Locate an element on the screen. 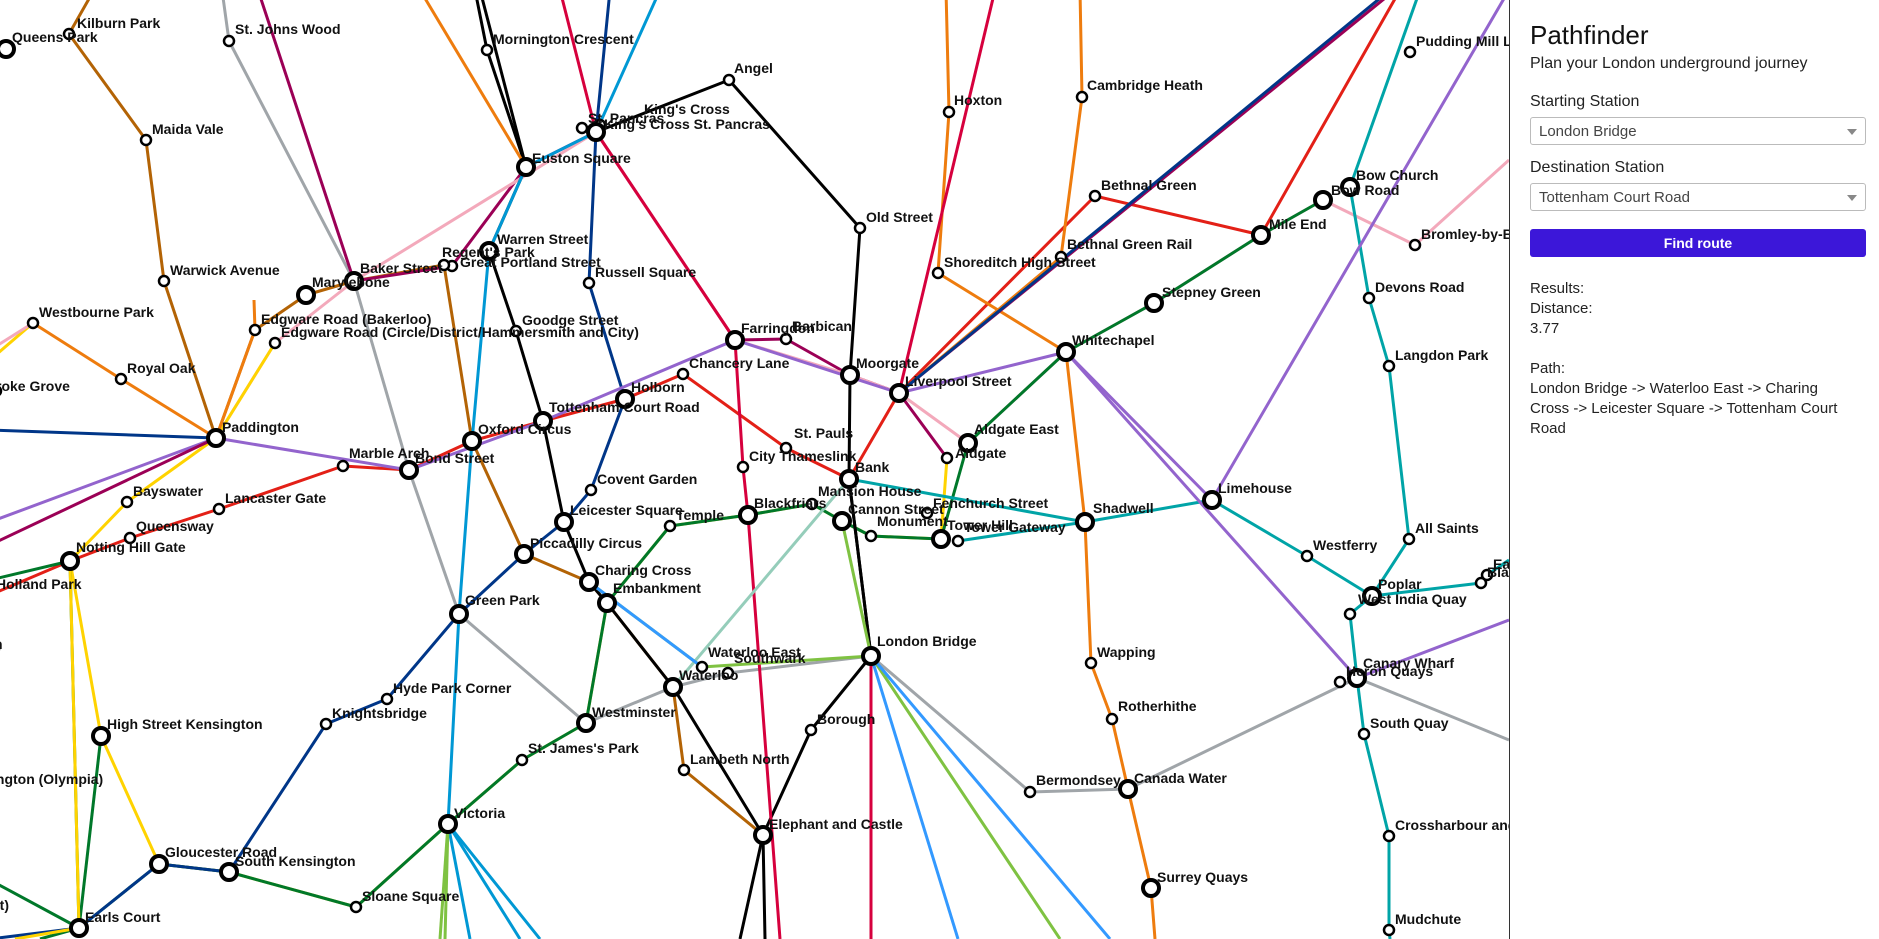  start-station-select: London Bridge is located at coordinates (1698, 131).